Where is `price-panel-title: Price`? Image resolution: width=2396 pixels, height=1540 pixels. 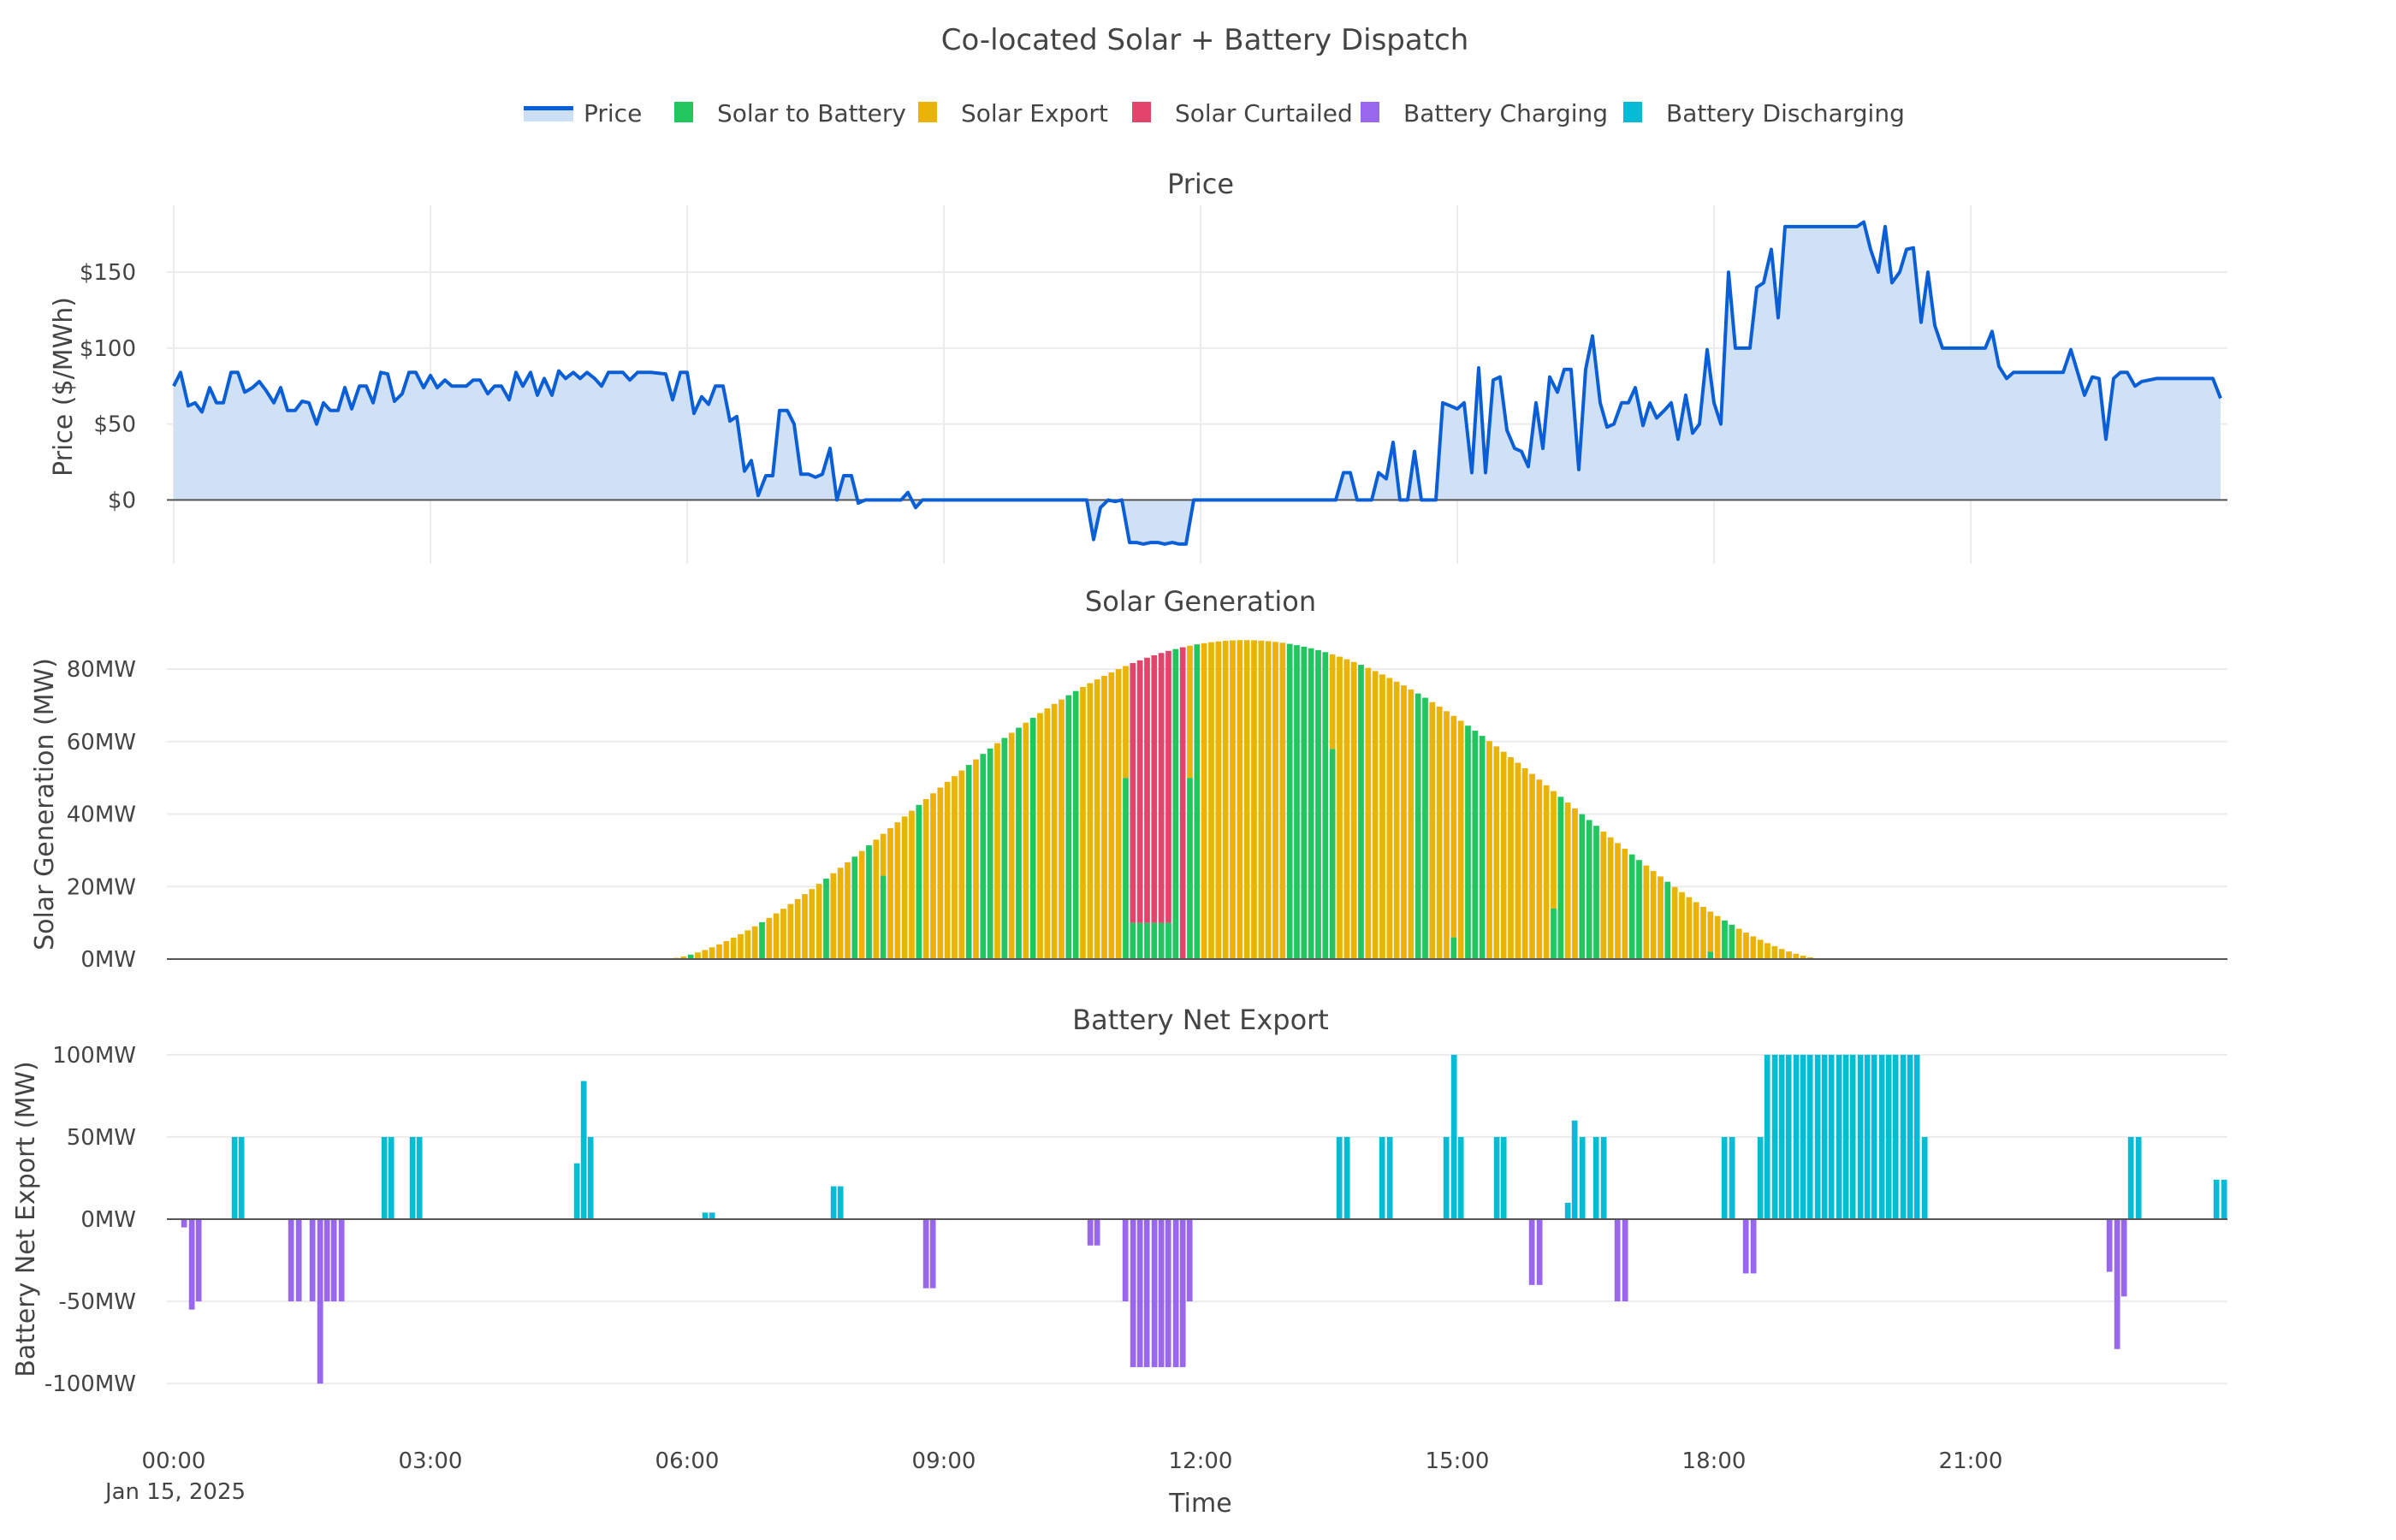
price-panel-title: Price is located at coordinates (1201, 184).